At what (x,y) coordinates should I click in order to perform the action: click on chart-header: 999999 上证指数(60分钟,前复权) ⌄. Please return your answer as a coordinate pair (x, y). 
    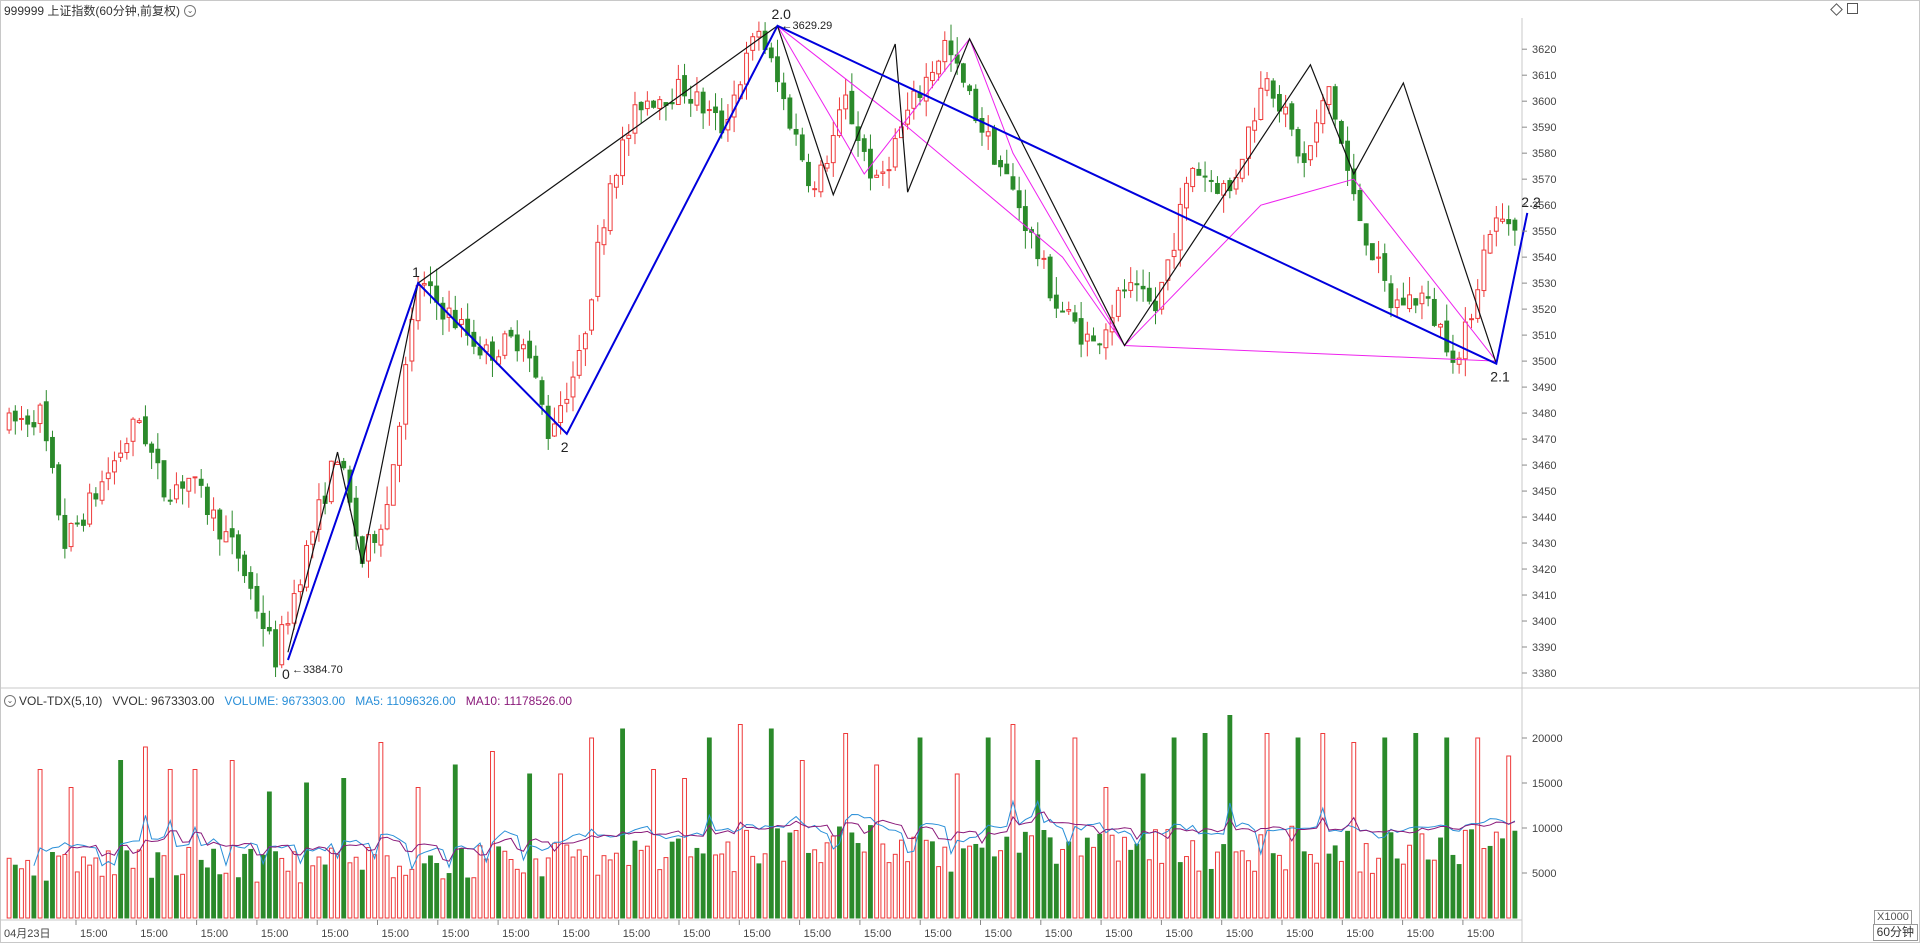
    Looking at the image, I should click on (100, 11).